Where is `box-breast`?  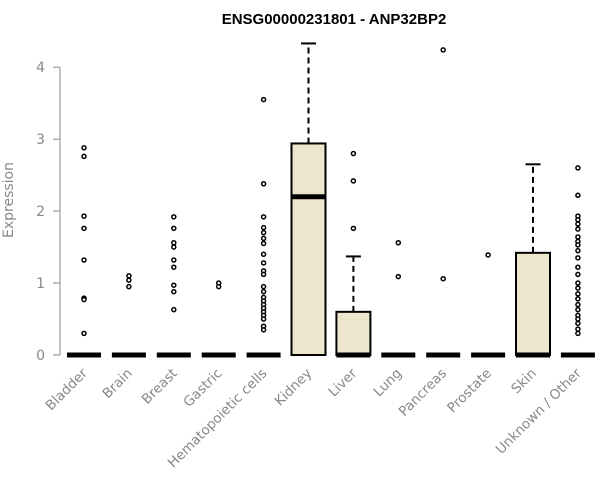 box-breast is located at coordinates (173, 286).